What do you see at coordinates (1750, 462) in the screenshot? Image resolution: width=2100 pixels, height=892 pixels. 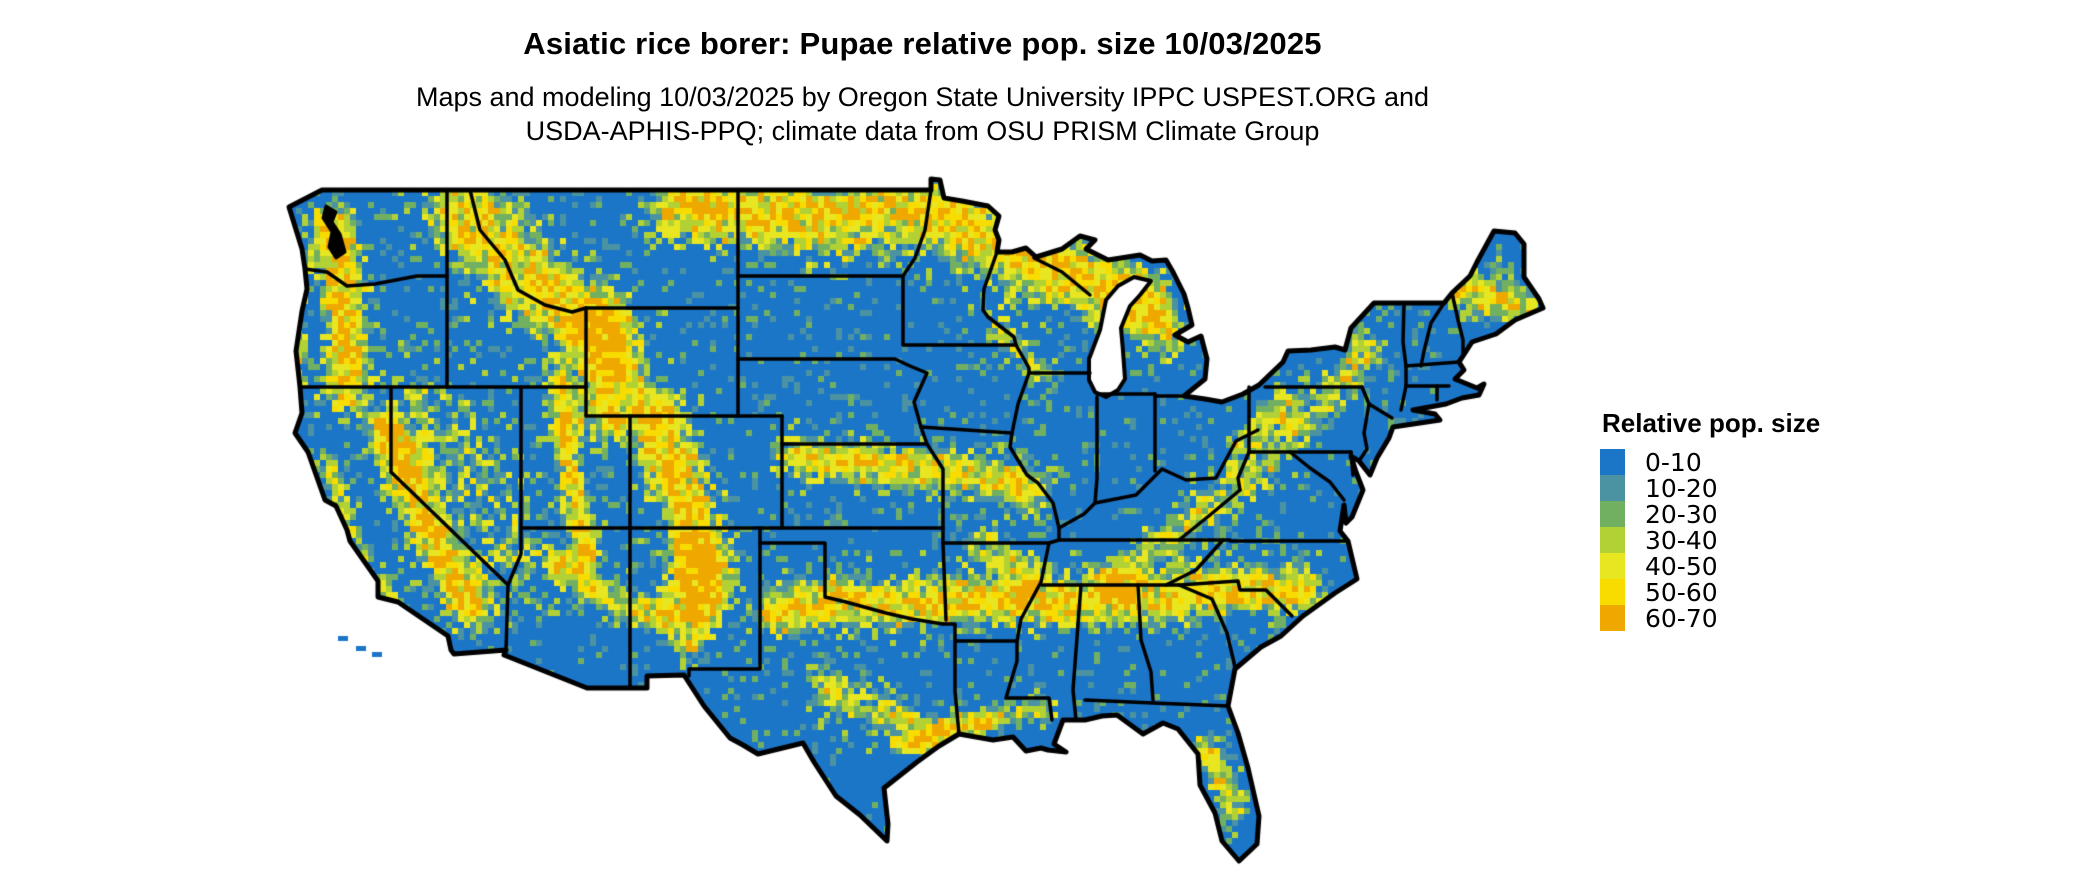 I see `legend-item: 0-10` at bounding box center [1750, 462].